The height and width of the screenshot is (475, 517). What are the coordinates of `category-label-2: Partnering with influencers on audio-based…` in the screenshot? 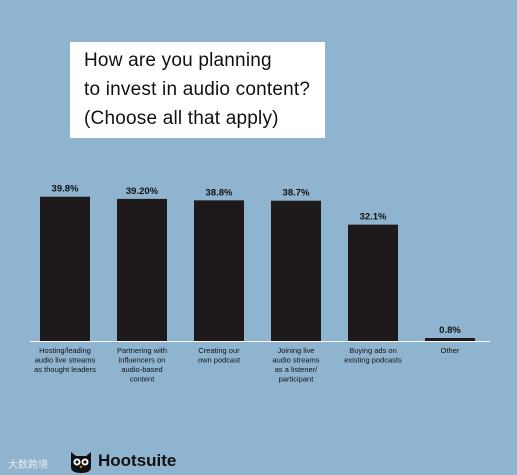 It's located at (142, 365).